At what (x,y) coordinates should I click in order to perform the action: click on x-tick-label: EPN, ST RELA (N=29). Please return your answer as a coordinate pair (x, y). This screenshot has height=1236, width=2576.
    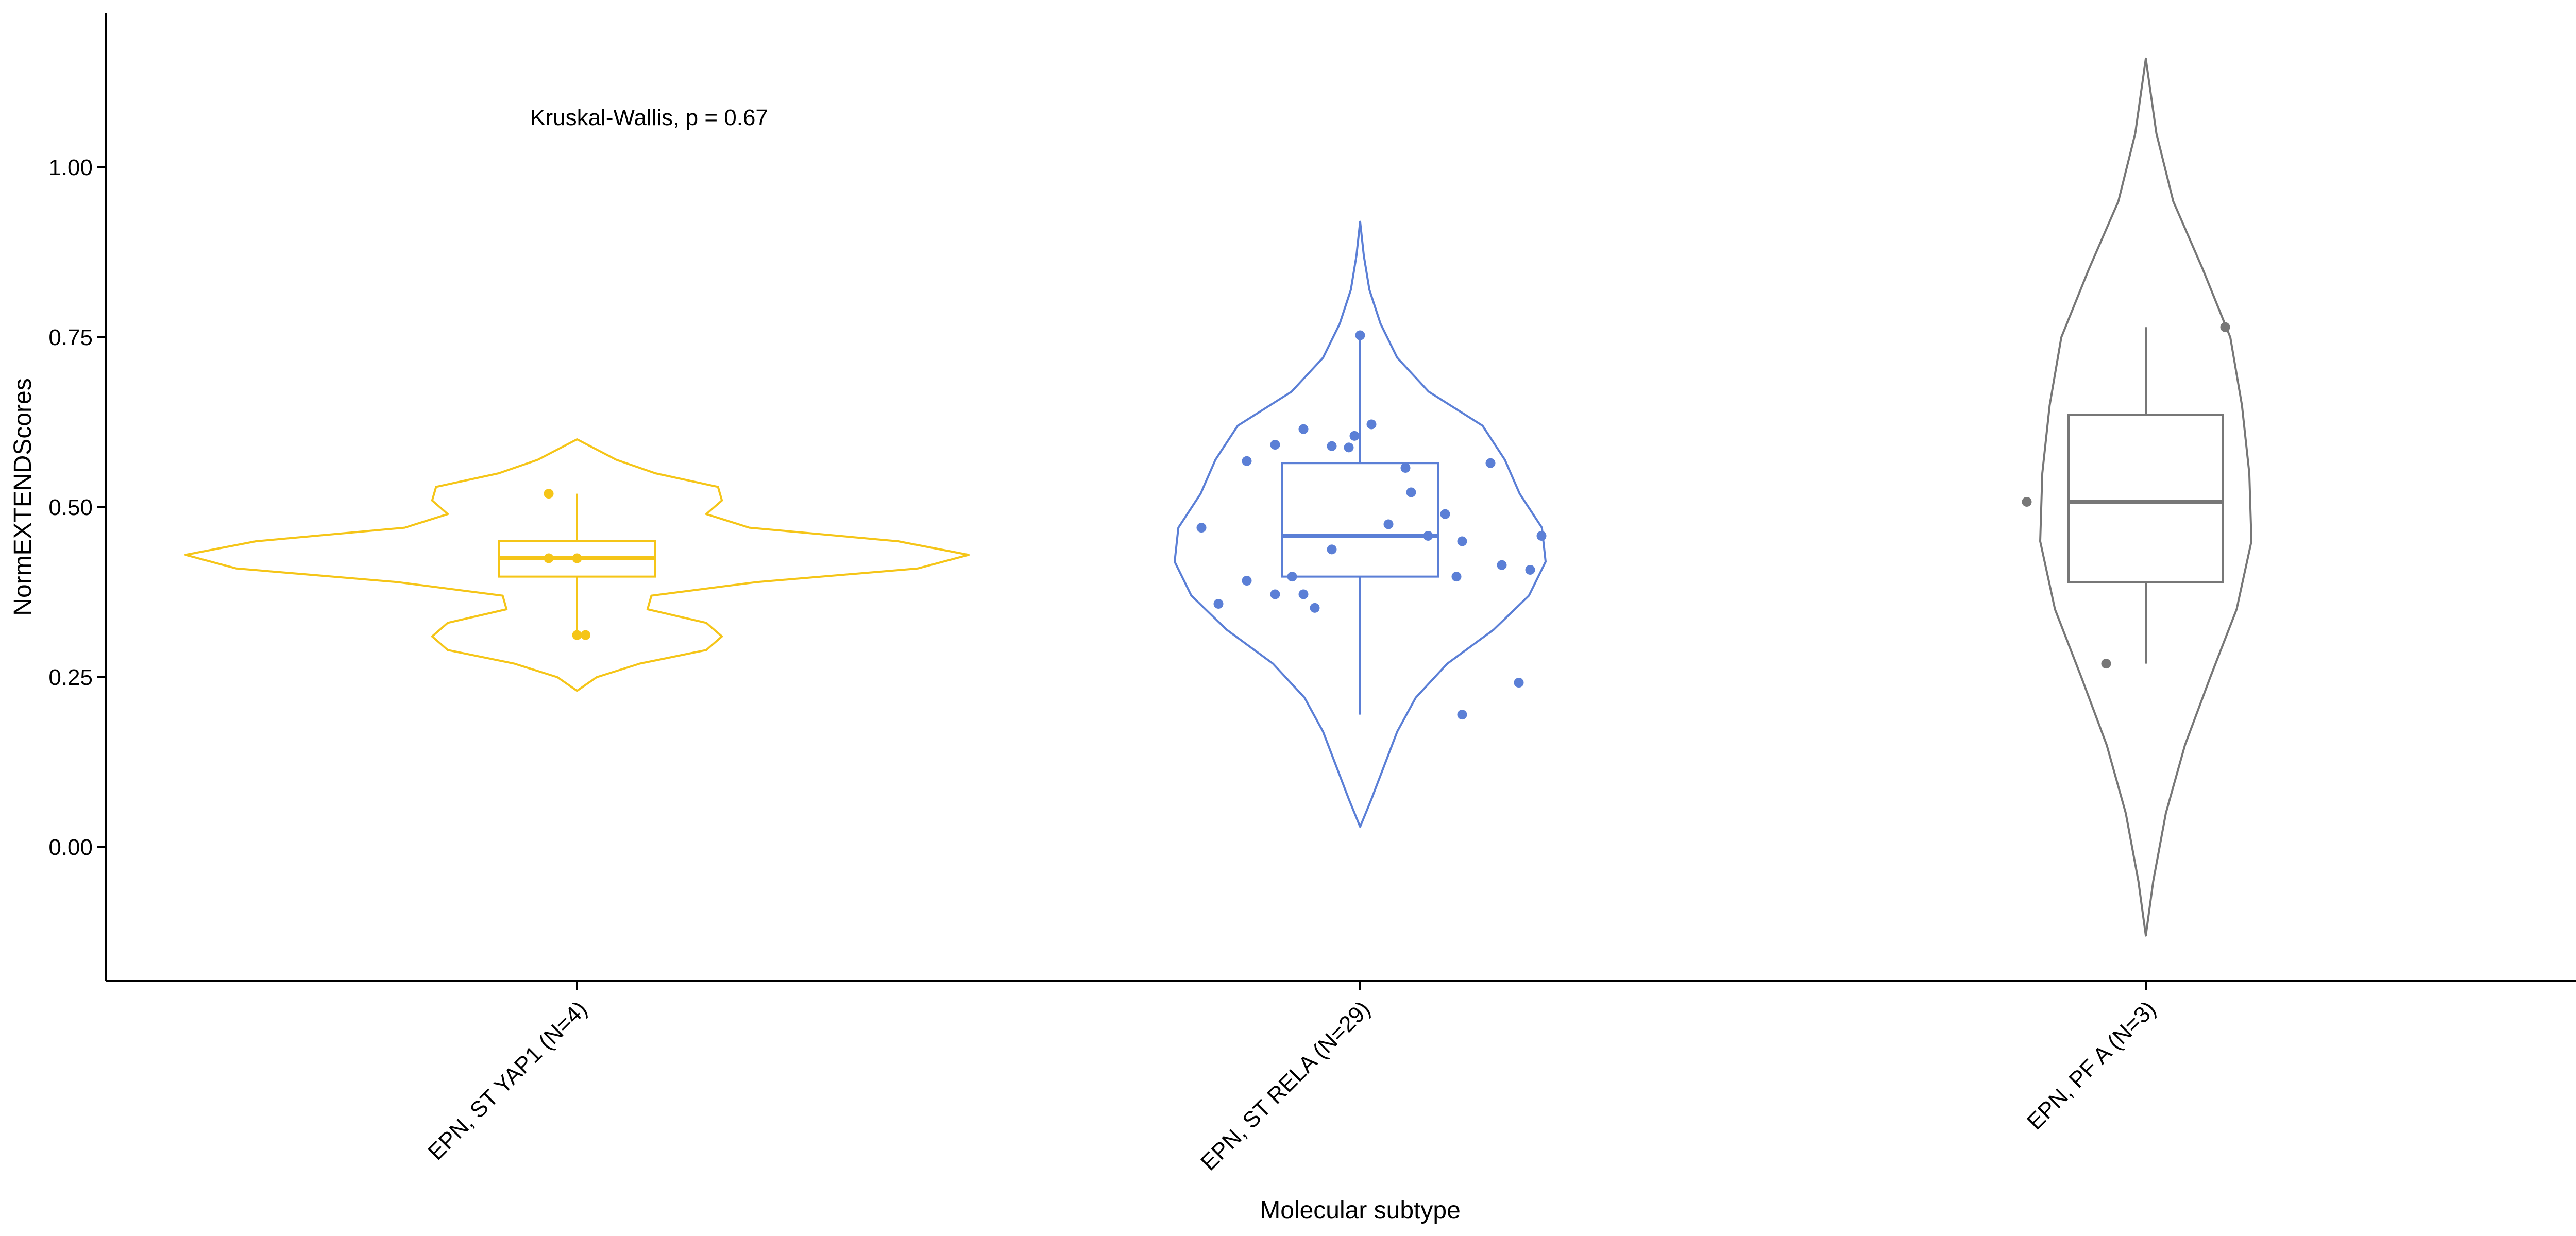
    Looking at the image, I should click on (1285, 1085).